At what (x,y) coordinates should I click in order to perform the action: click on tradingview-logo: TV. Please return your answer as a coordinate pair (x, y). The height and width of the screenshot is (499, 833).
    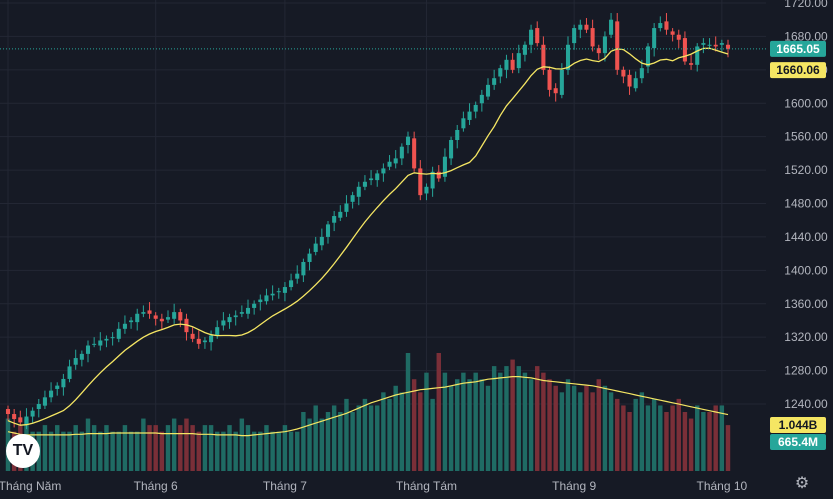
    Looking at the image, I should click on (23, 451).